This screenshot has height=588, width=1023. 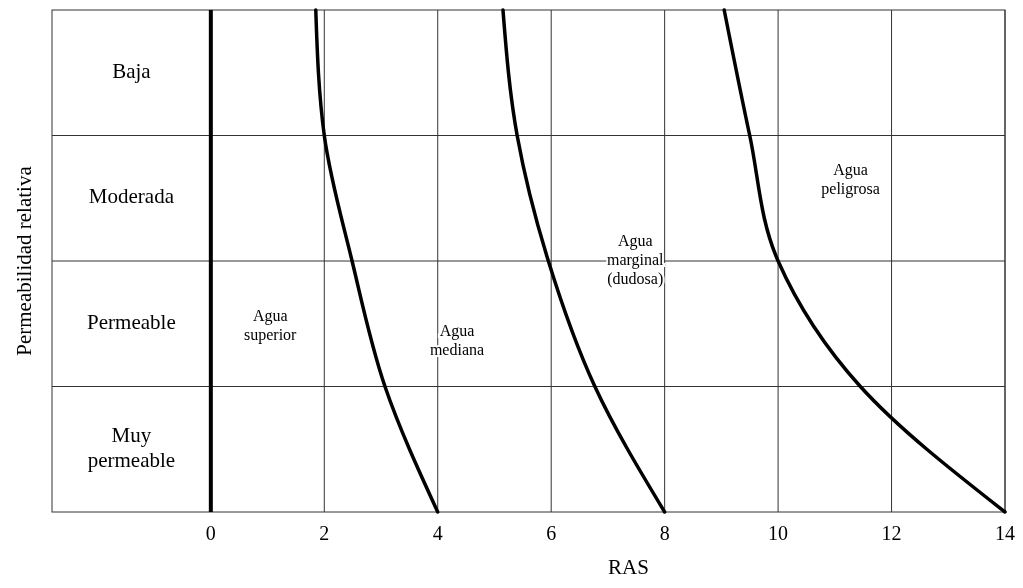 I want to click on category-label: Moderada, so click(x=131, y=196).